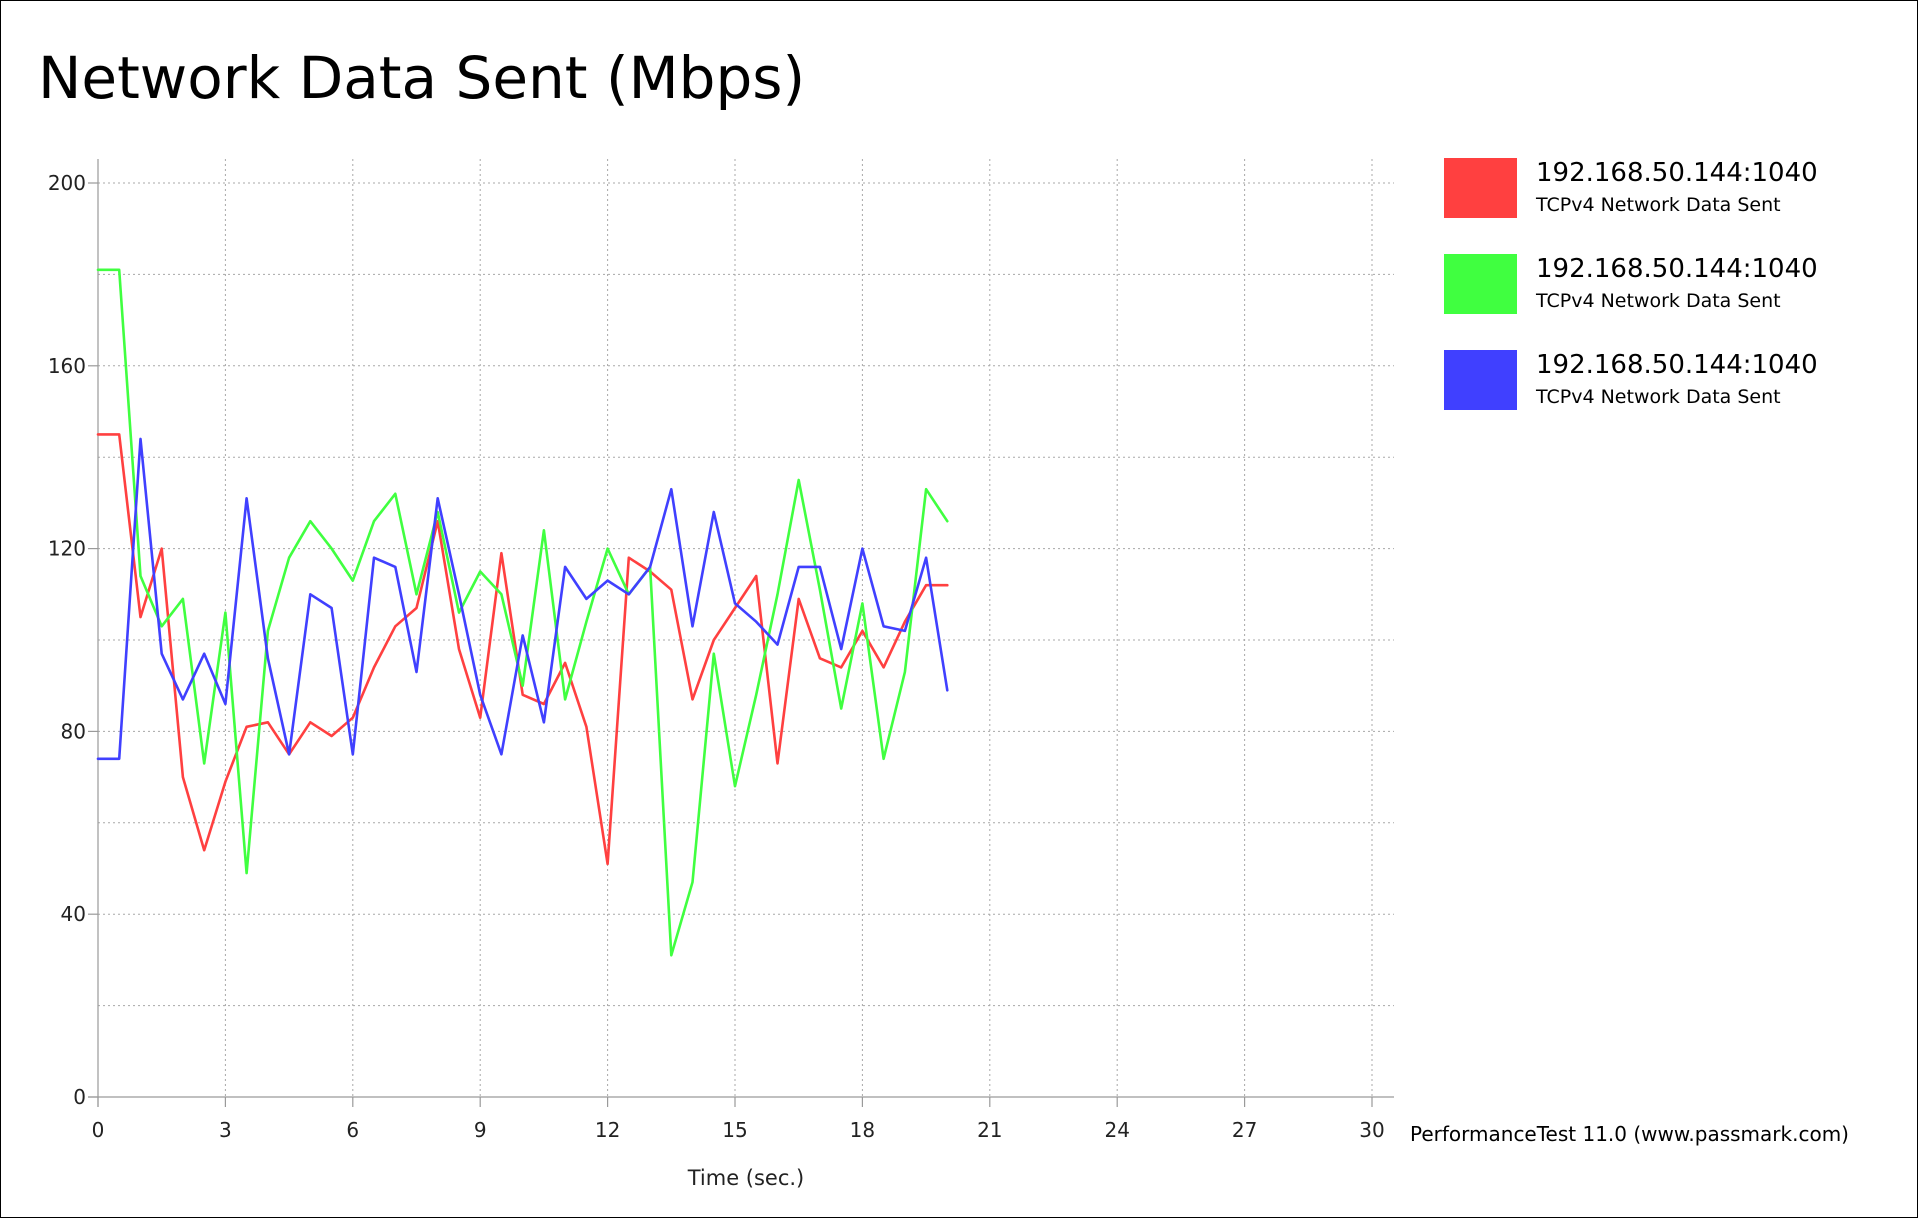 This screenshot has width=1920, height=1220. I want to click on x-tick-label: 21, so click(989, 1130).